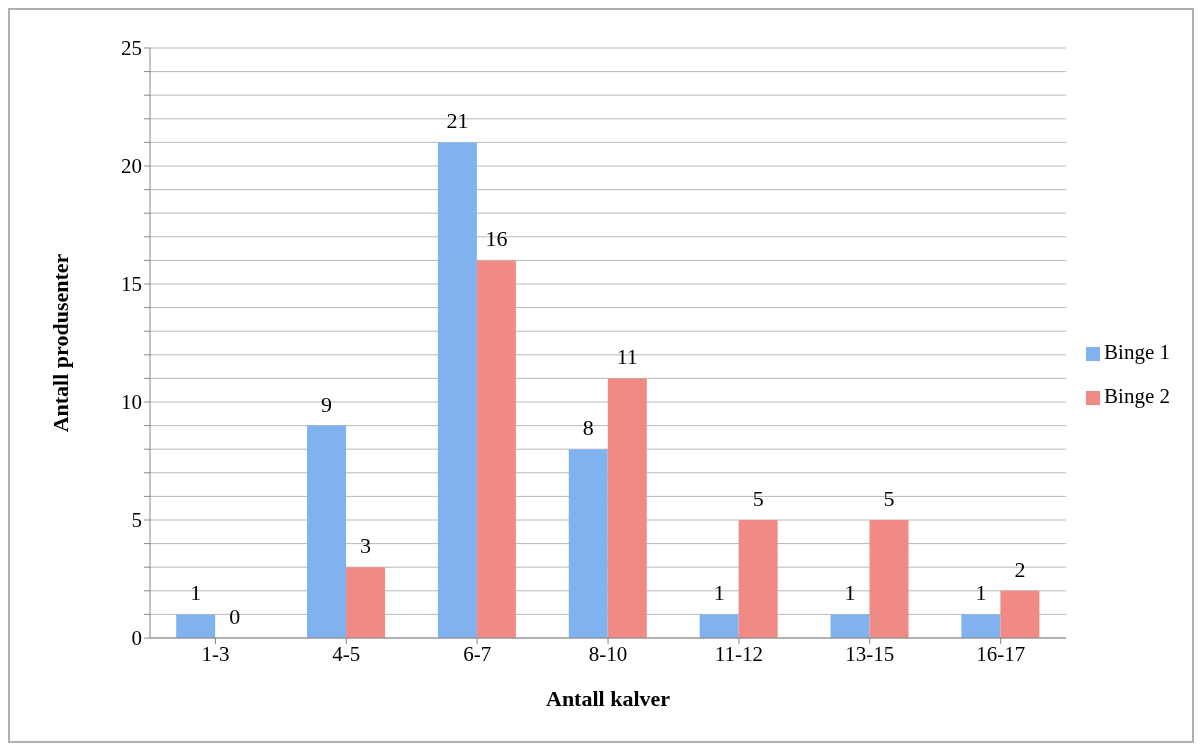 The height and width of the screenshot is (749, 1200). I want to click on legend-label: Binge 1, so click(1137, 352).